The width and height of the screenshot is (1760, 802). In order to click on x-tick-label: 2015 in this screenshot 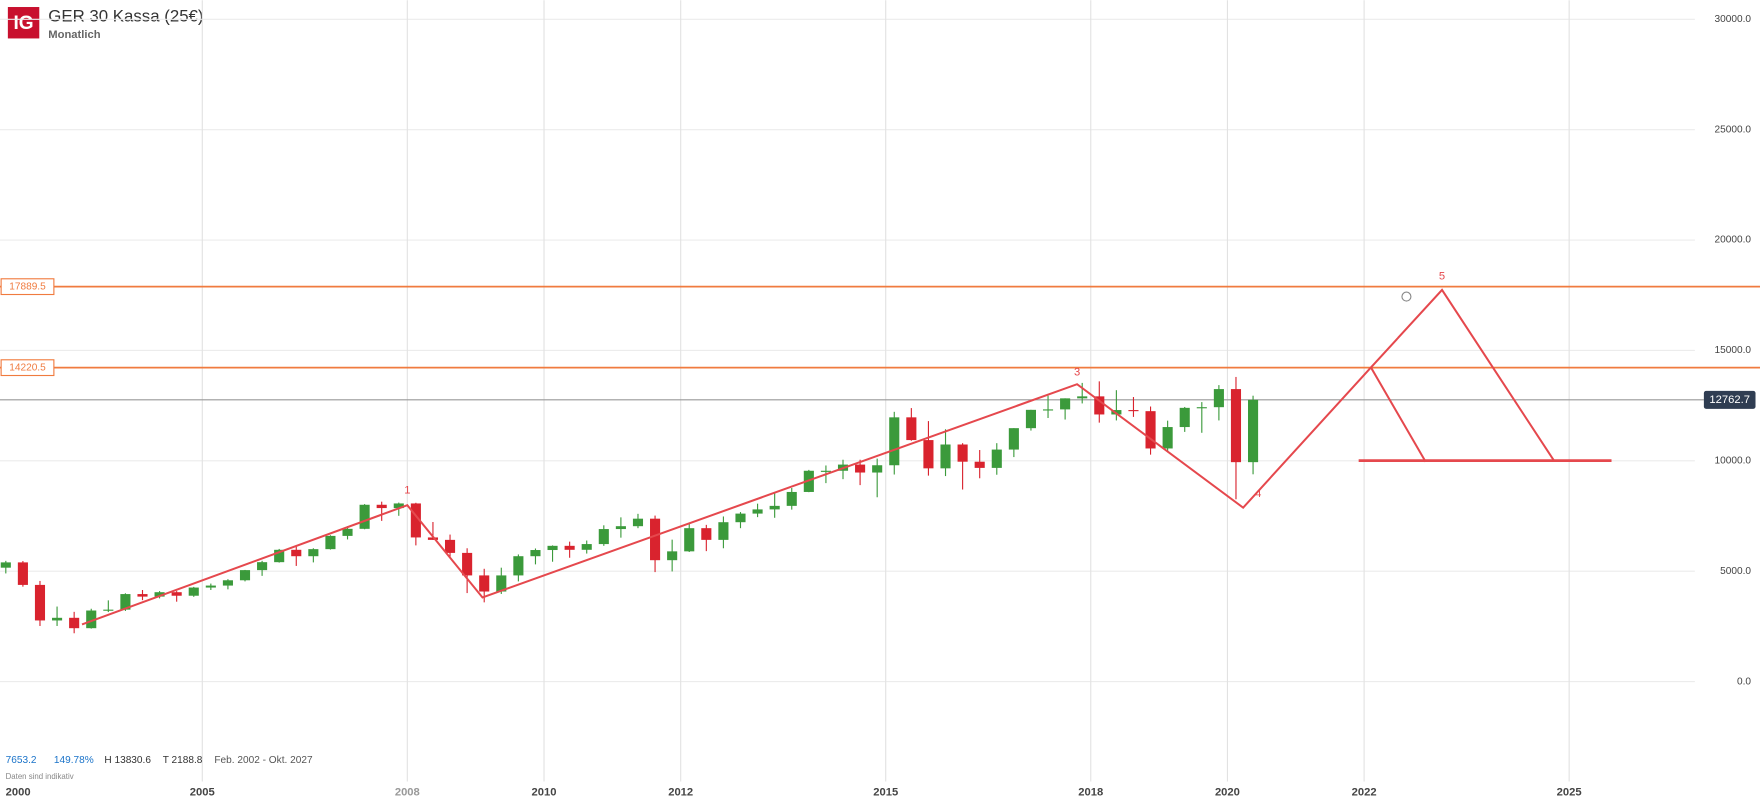, I will do `click(885, 793)`.